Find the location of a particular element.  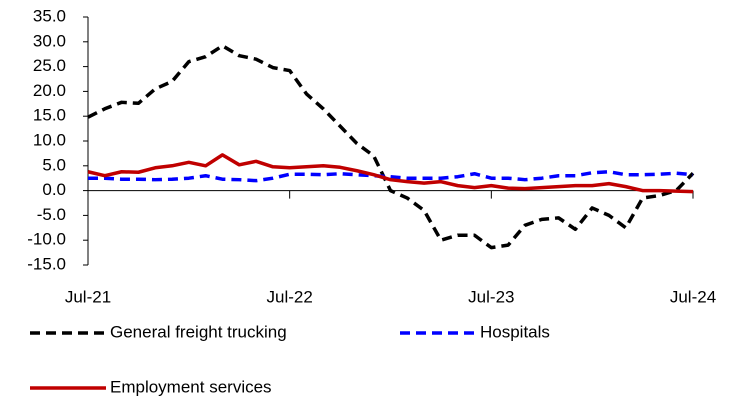

y-tick-label: 35.0 is located at coordinates (49, 15).